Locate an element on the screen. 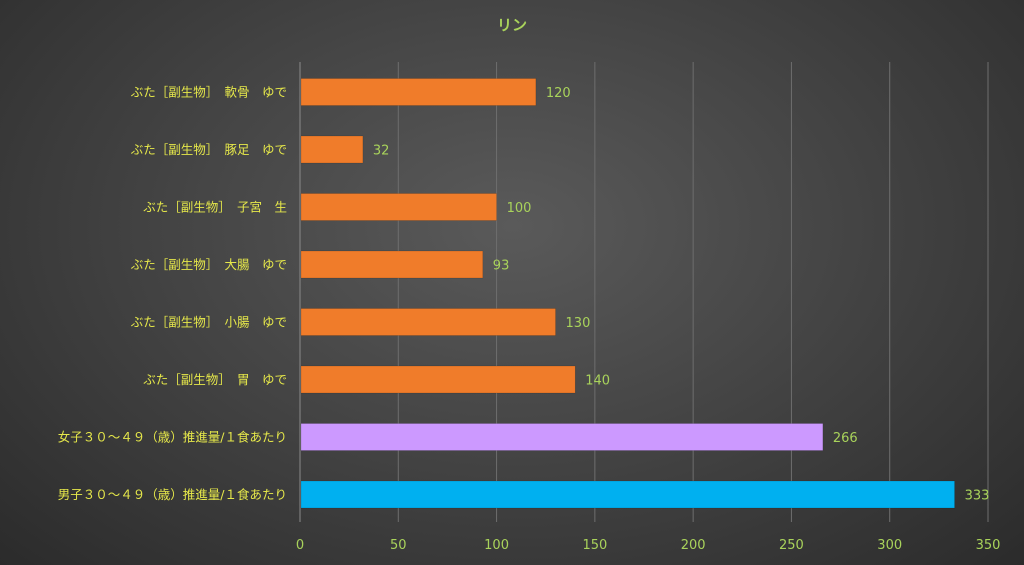  value-label-4: 130 is located at coordinates (578, 323).